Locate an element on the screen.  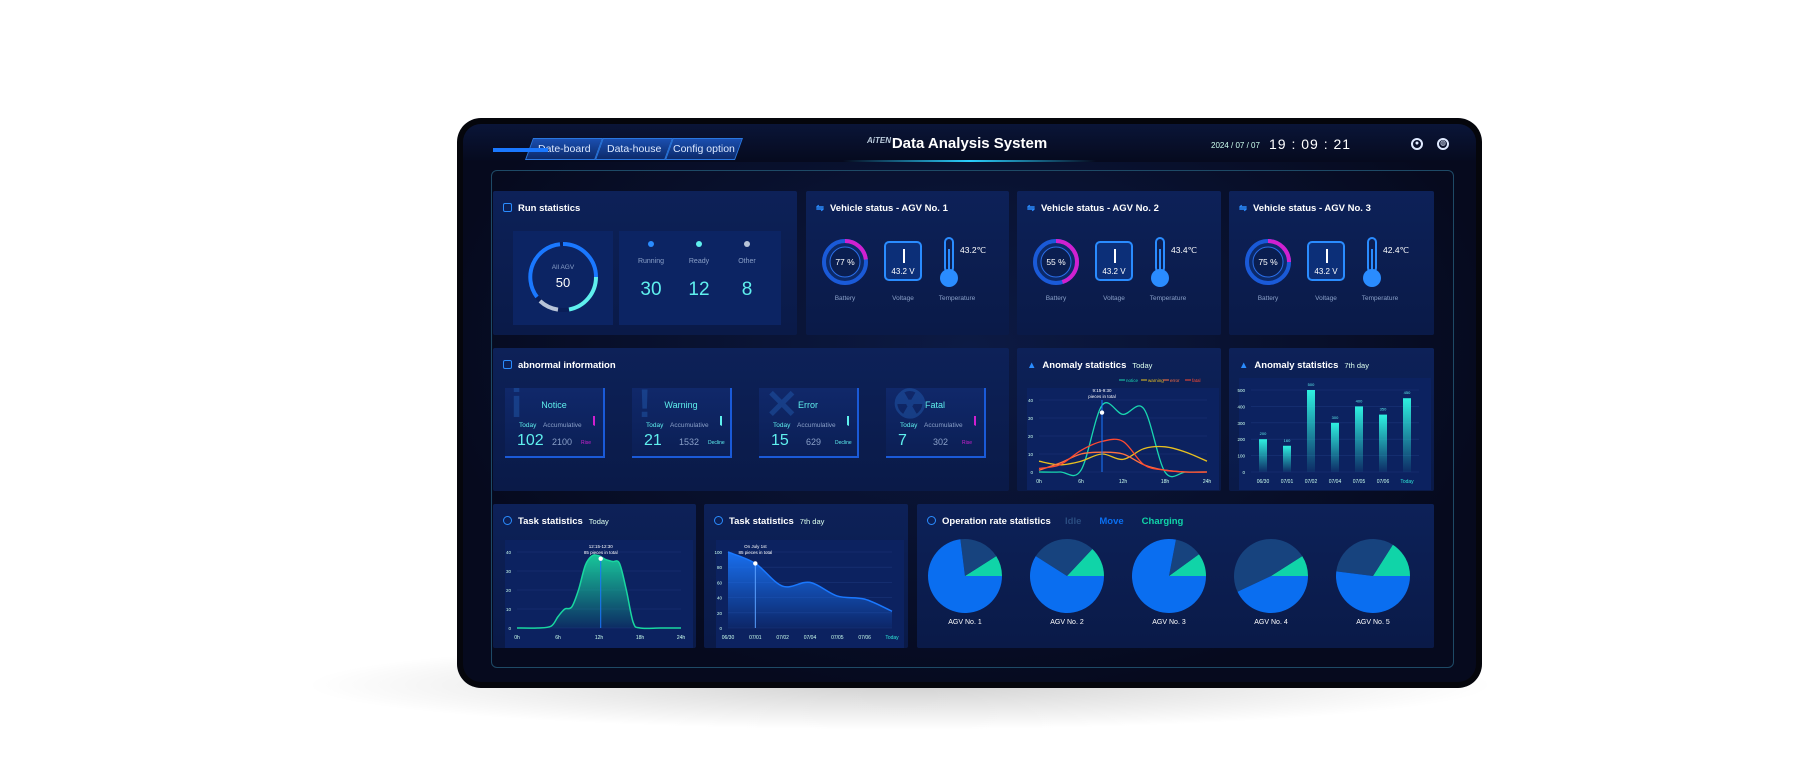
temperature-value: 43.4℃ is located at coordinates (1184, 250).